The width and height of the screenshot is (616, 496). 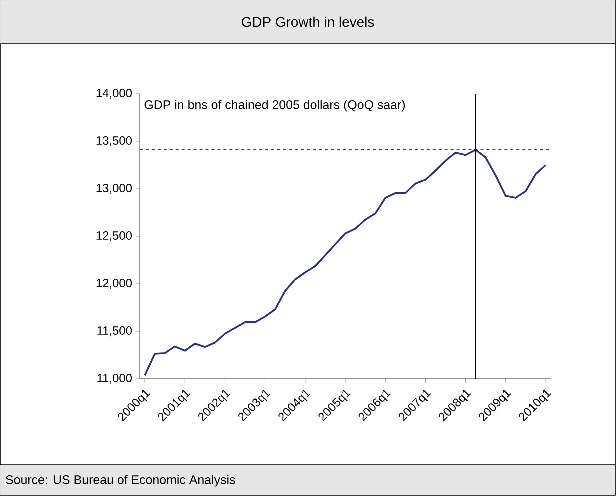 I want to click on y-tick-label: 12,000, so click(x=114, y=284).